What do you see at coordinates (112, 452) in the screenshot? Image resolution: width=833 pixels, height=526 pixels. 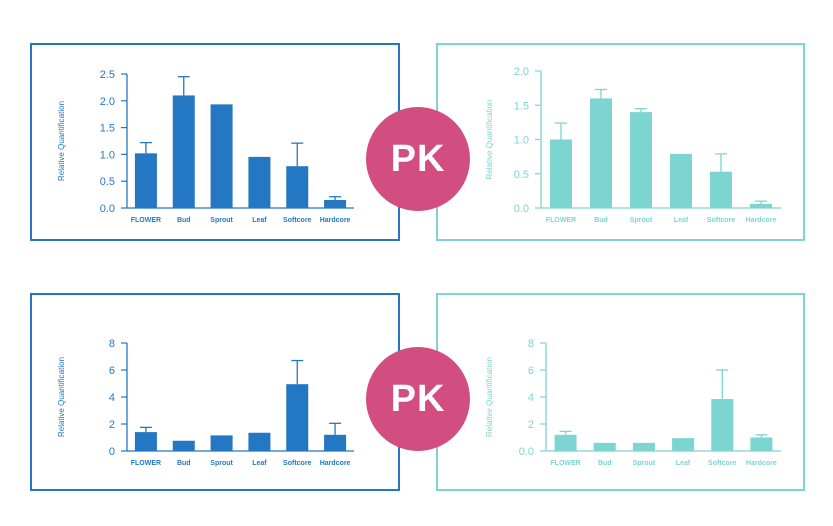 I see `y-tick-label: 0` at bounding box center [112, 452].